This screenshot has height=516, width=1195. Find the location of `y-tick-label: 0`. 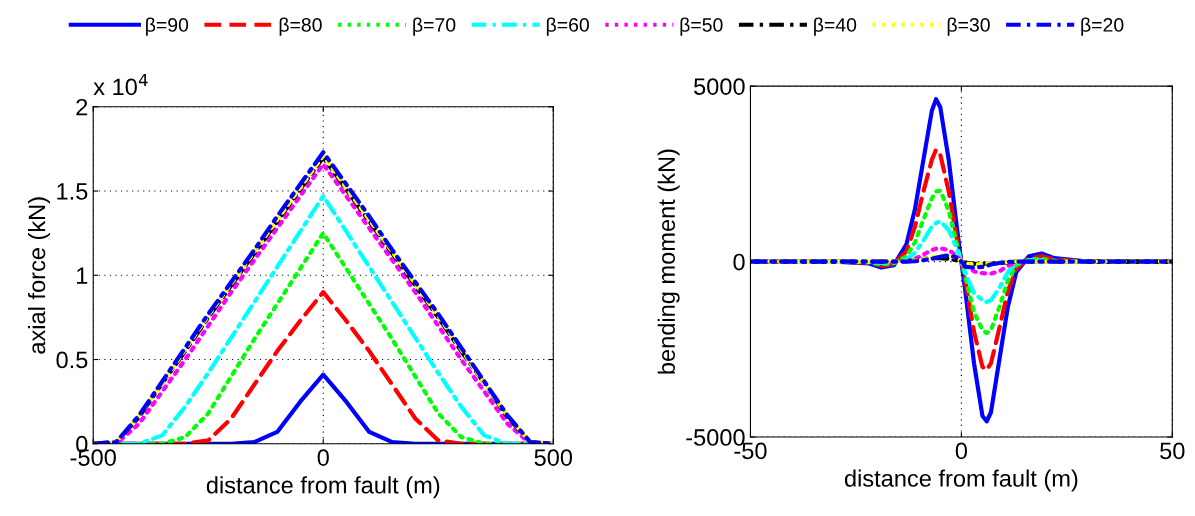

y-tick-label: 0 is located at coordinates (739, 262).